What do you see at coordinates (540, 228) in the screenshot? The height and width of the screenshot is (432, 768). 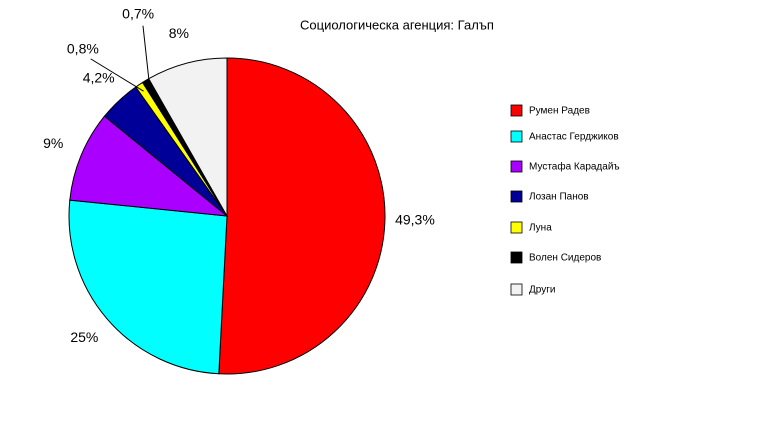 I see `legend-label: Луна` at bounding box center [540, 228].